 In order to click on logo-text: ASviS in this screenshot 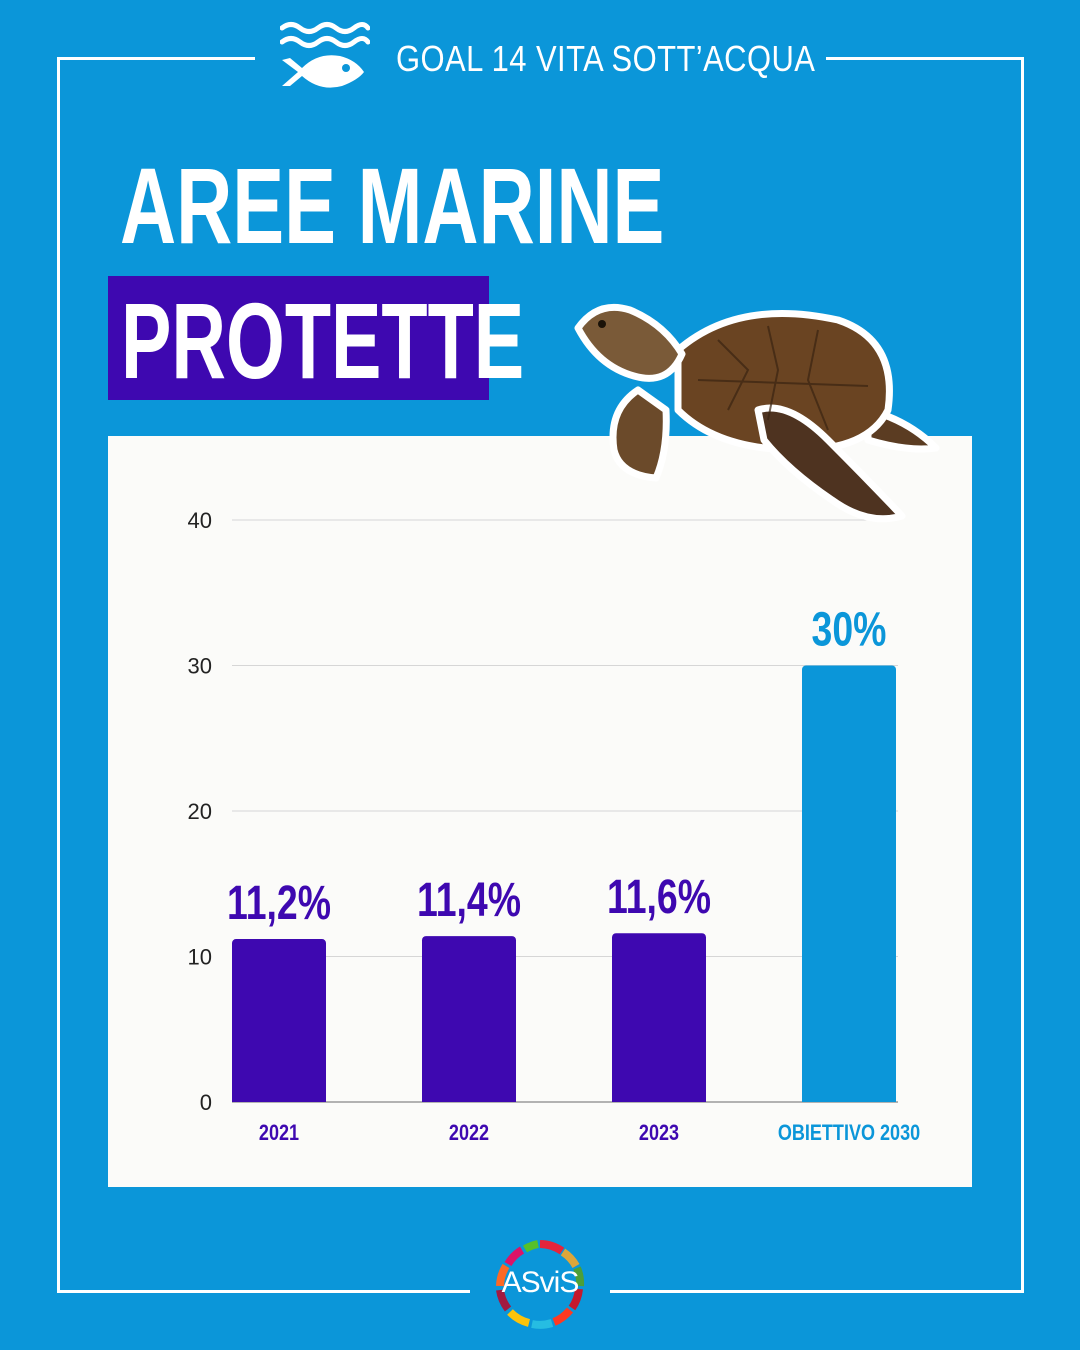, I will do `click(540, 1282)`.